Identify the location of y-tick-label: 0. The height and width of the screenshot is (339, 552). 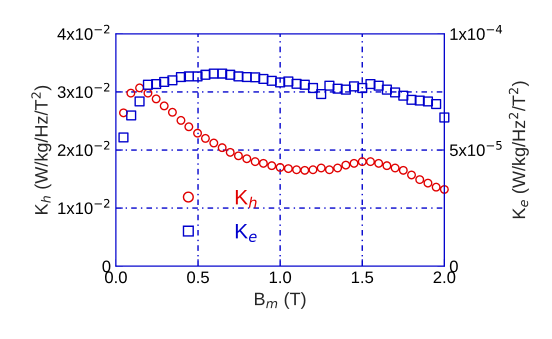
(106, 266).